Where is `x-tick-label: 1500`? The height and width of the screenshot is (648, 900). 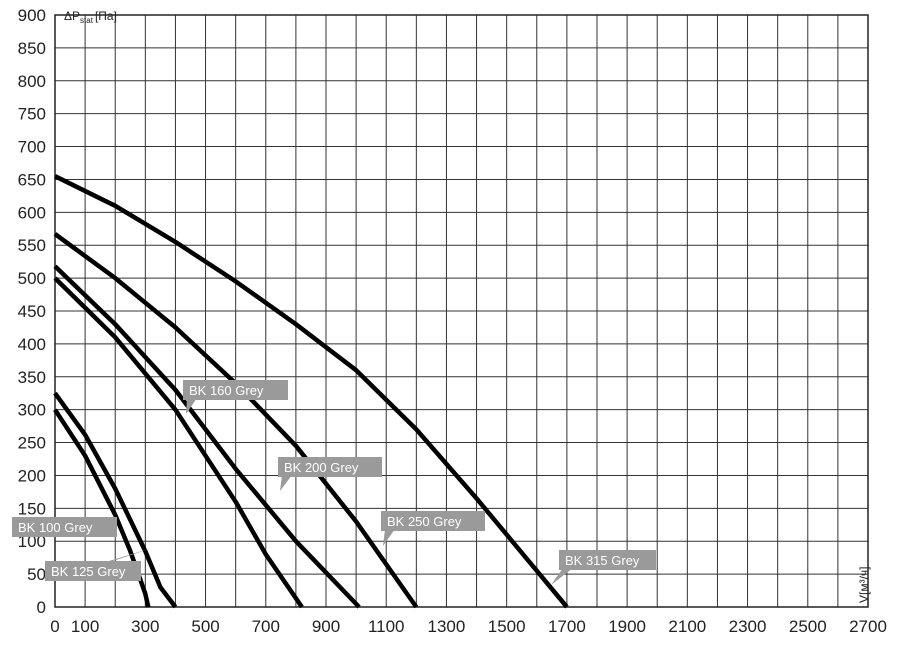
x-tick-label: 1500 is located at coordinates (507, 626).